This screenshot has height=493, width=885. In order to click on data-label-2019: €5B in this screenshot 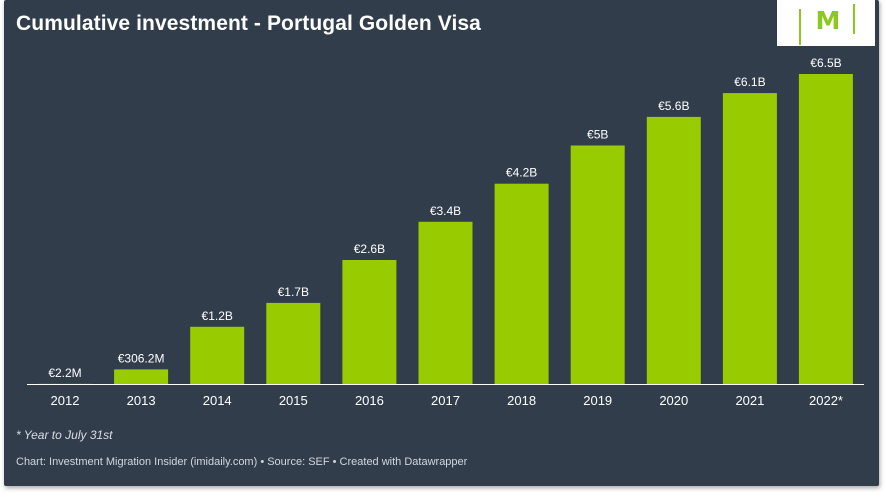, I will do `click(597, 135)`.